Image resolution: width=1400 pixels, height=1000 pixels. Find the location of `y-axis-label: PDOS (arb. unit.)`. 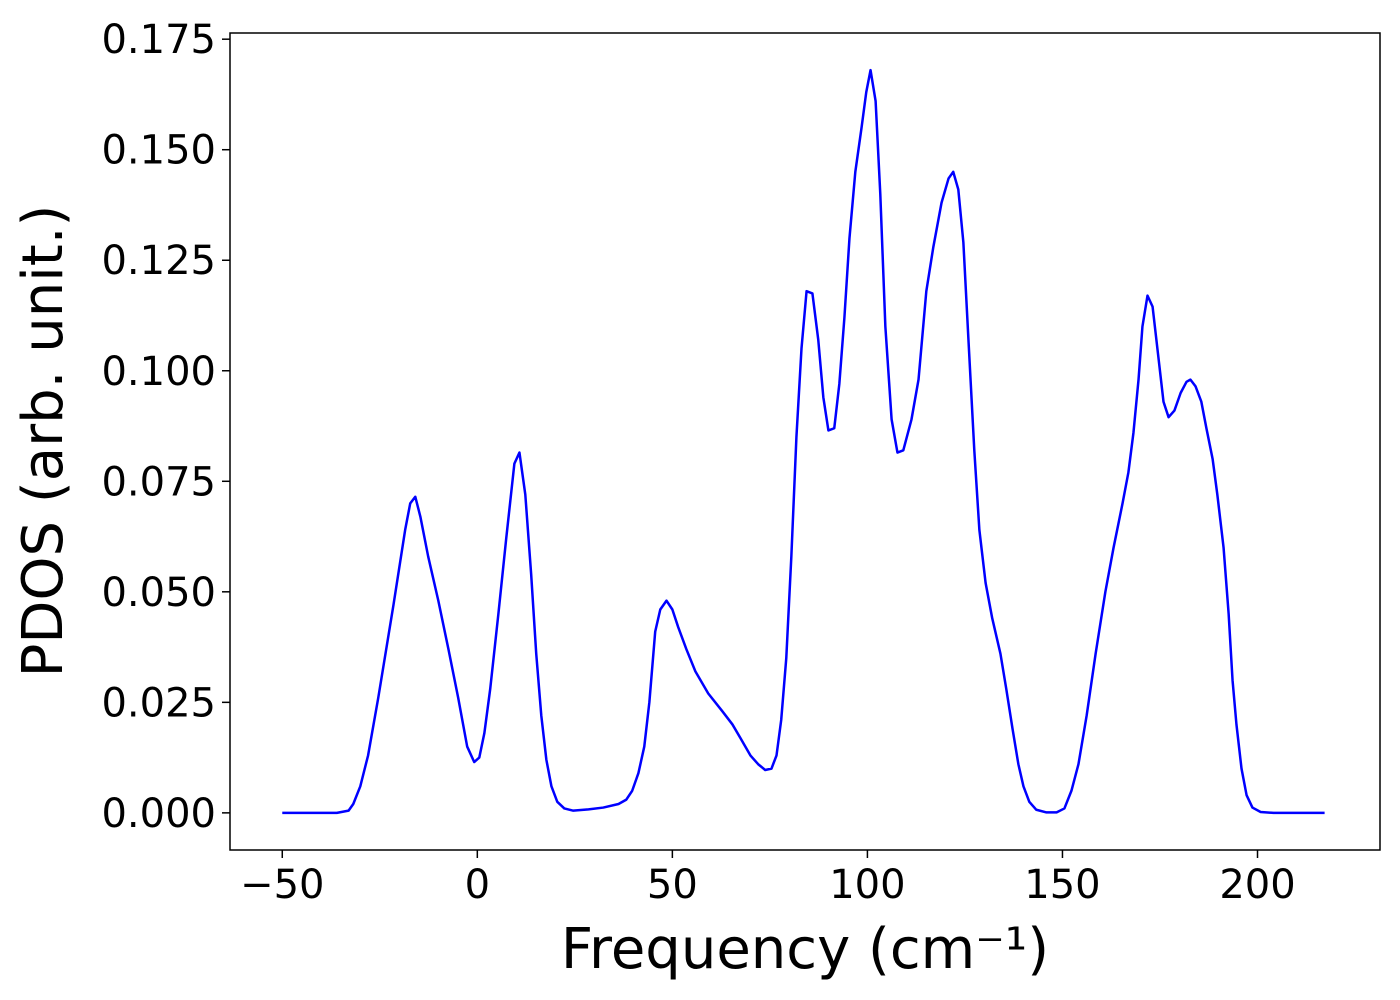

y-axis-label: PDOS (arb. unit.) is located at coordinates (43, 441).